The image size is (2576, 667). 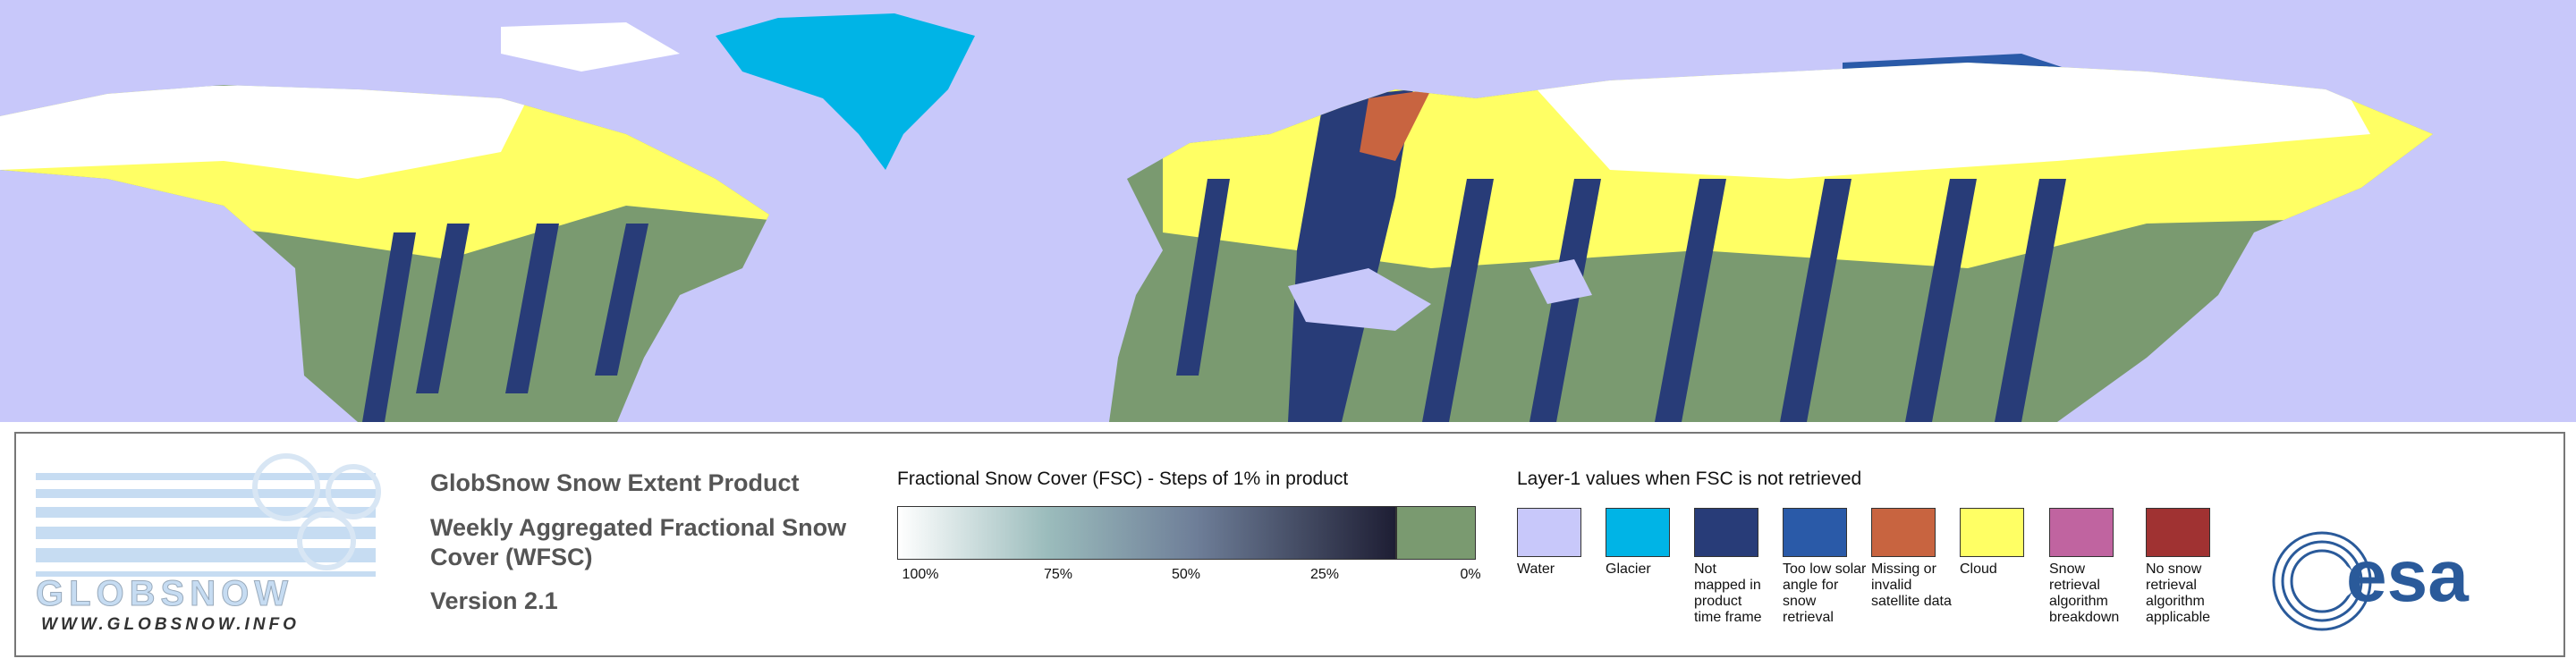 What do you see at coordinates (1728, 593) in the screenshot?
I see `legend-label: Not mapped in product time frame` at bounding box center [1728, 593].